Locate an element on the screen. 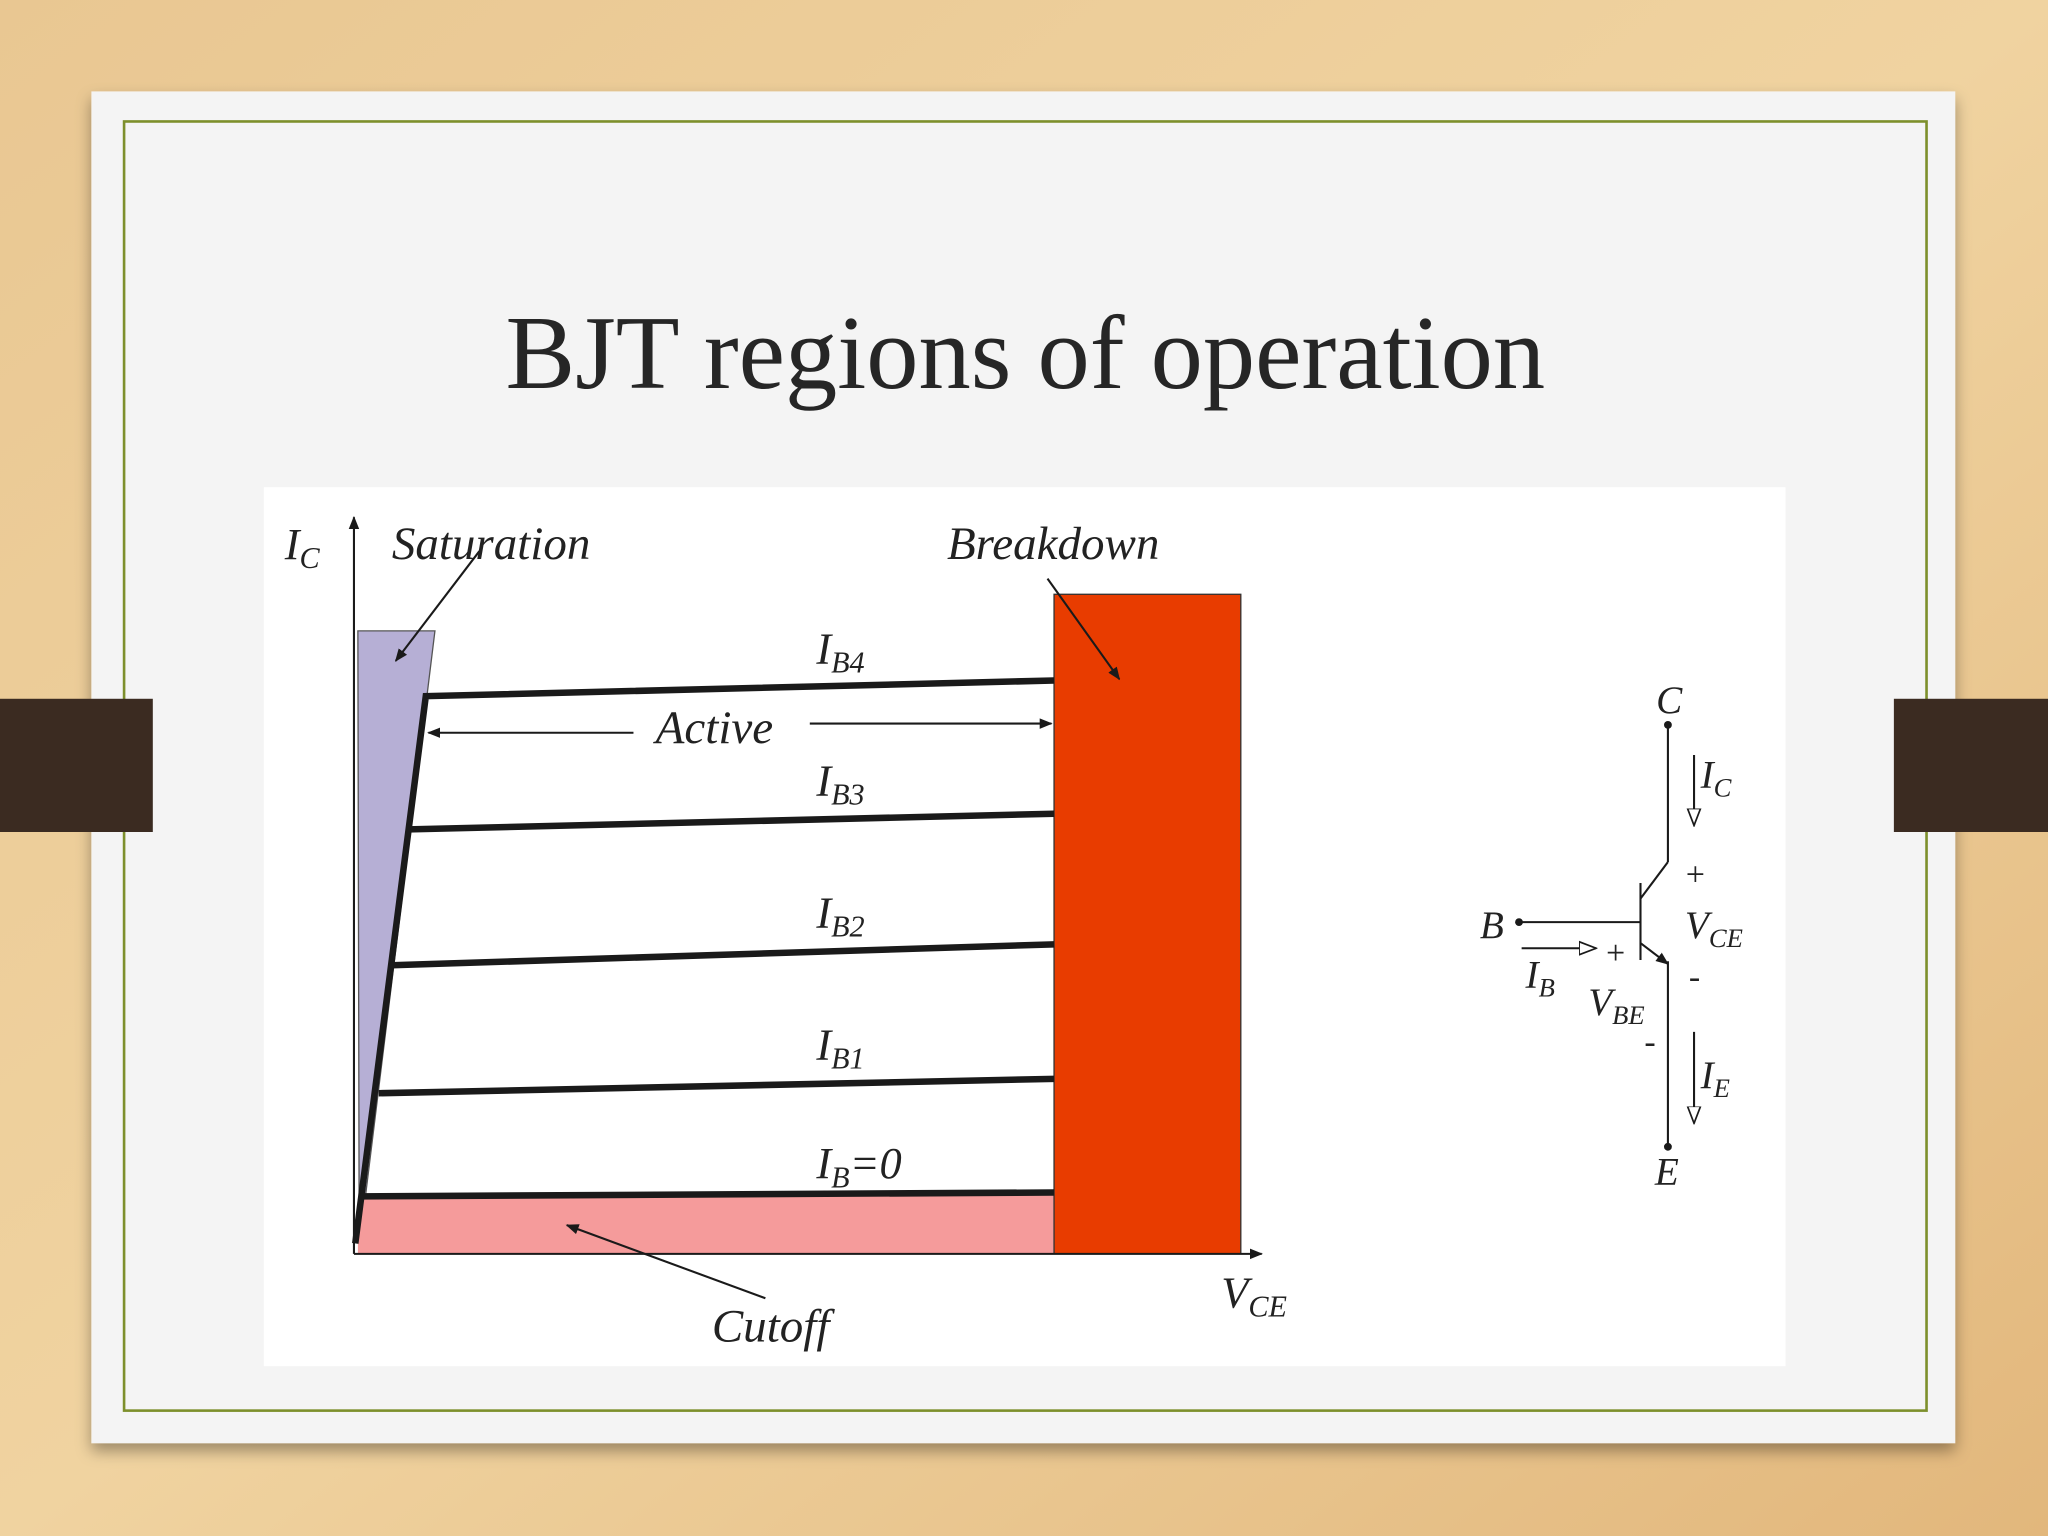  voltage-label: VBE is located at coordinates (1616, 1005).